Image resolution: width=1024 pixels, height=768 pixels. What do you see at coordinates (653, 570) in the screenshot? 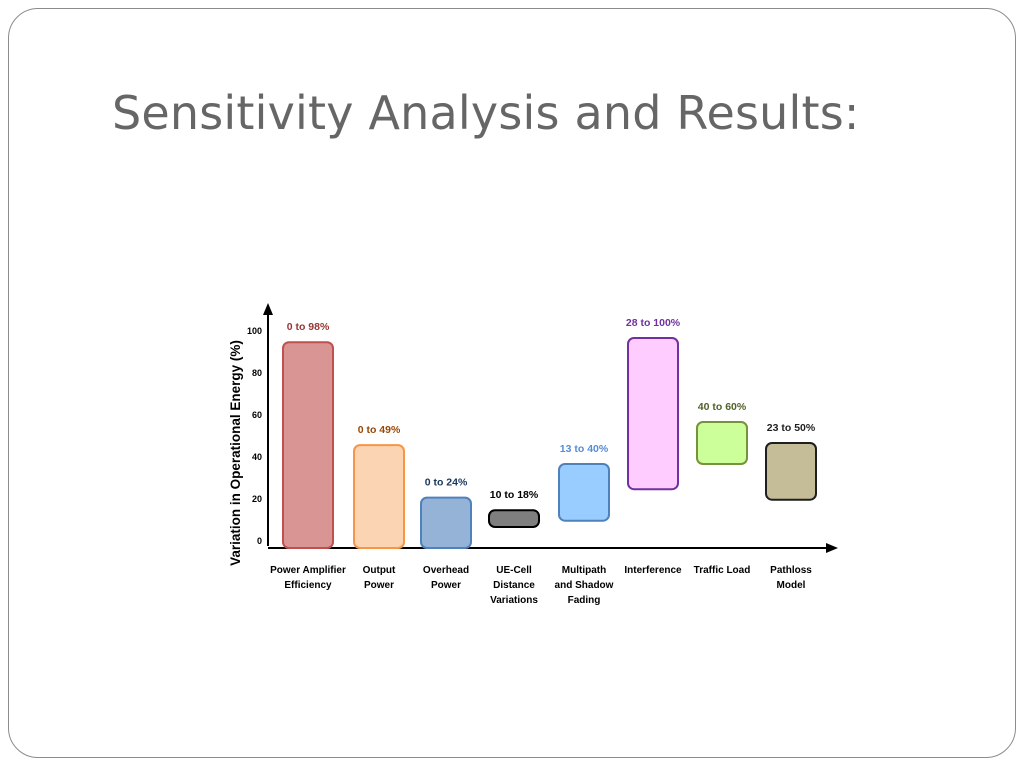
I see `category-label: Interference` at bounding box center [653, 570].